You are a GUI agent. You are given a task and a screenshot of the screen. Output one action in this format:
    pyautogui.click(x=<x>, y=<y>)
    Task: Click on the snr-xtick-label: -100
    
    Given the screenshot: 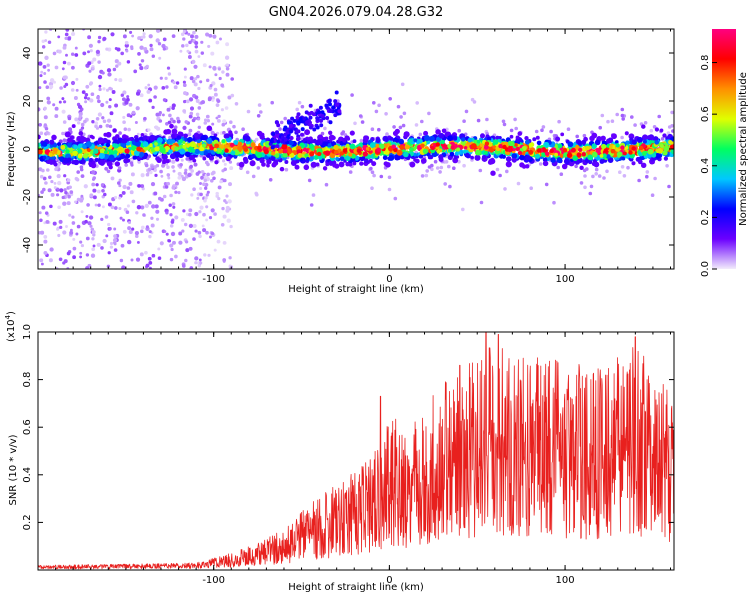 What is the action you would take?
    pyautogui.click(x=213, y=580)
    